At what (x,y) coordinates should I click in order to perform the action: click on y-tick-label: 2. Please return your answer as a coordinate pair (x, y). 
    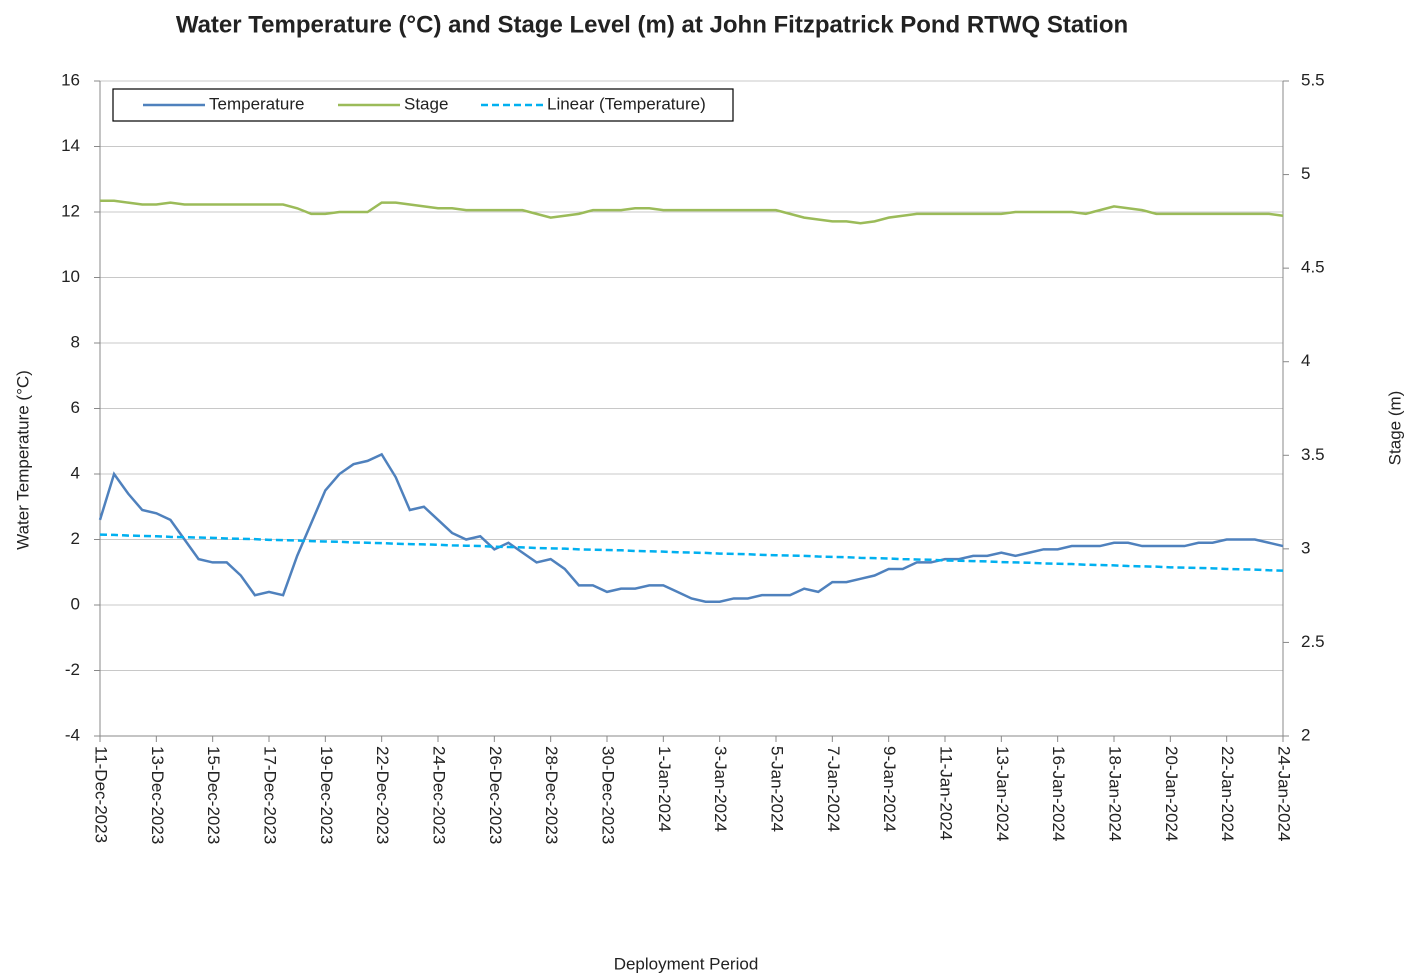
    Looking at the image, I should click on (75, 538).